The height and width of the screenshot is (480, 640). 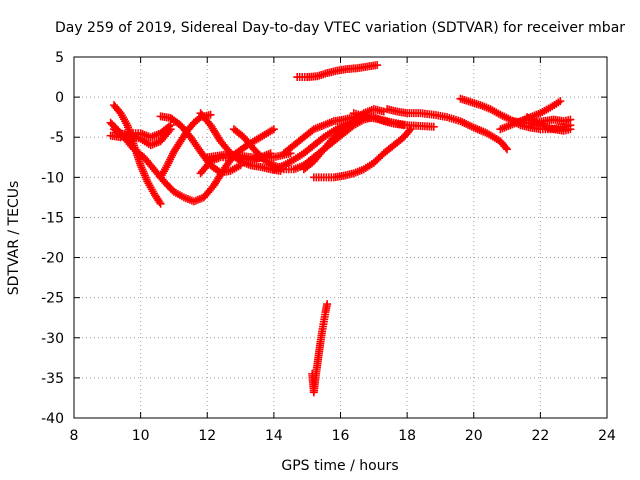 What do you see at coordinates (52, 178) in the screenshot?
I see `y-tick-label: -10` at bounding box center [52, 178].